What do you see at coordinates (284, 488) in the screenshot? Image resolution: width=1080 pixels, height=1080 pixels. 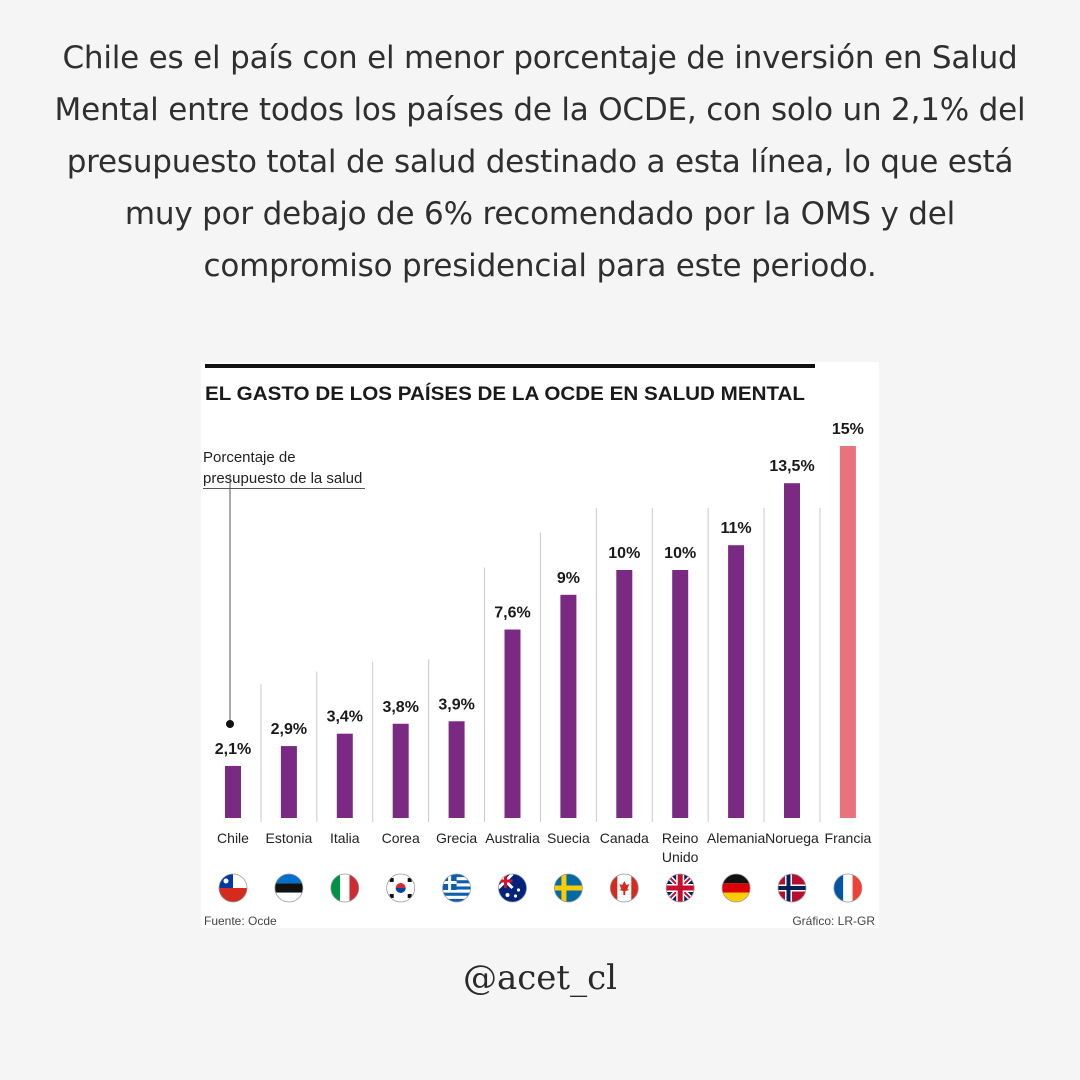 I see `y-axis-label-underline` at bounding box center [284, 488].